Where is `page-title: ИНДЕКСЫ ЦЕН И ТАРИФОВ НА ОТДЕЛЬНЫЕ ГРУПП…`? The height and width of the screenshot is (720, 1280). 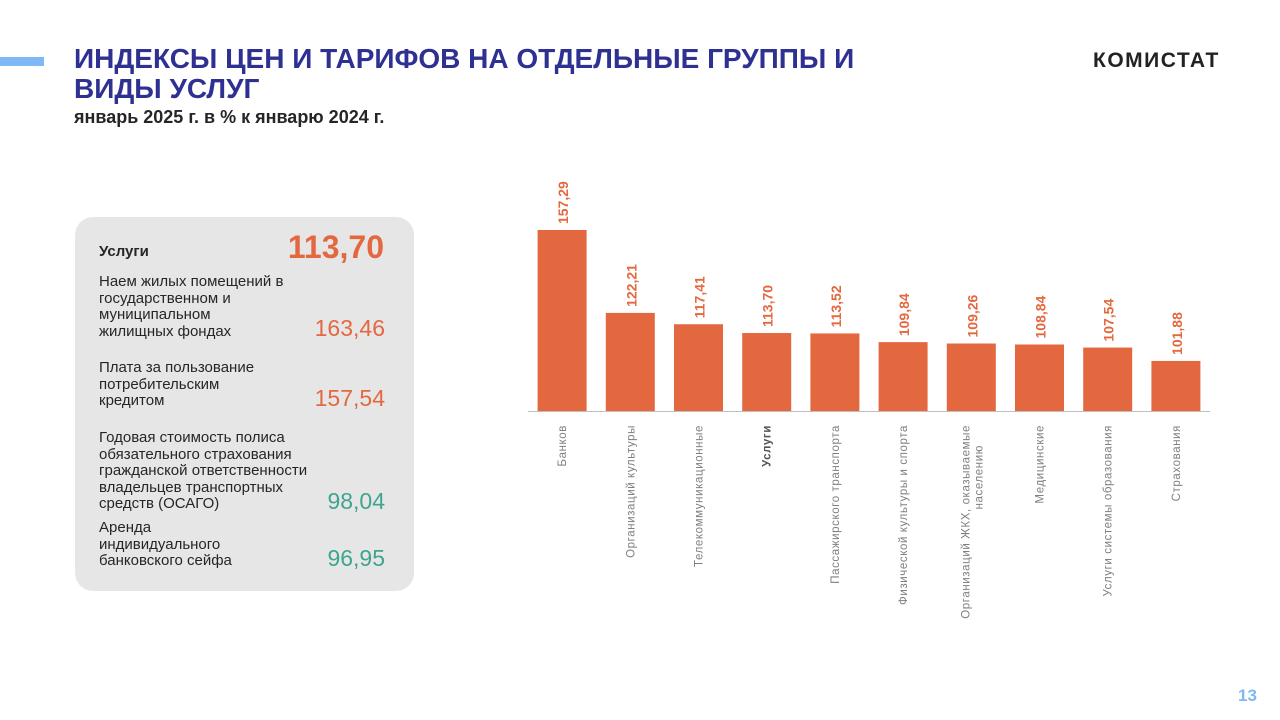
page-title: ИНДЕКСЫ ЦЕН И ТАРИФОВ НА ОТДЕЛЬНЫЕ ГРУПП… is located at coordinates (464, 73).